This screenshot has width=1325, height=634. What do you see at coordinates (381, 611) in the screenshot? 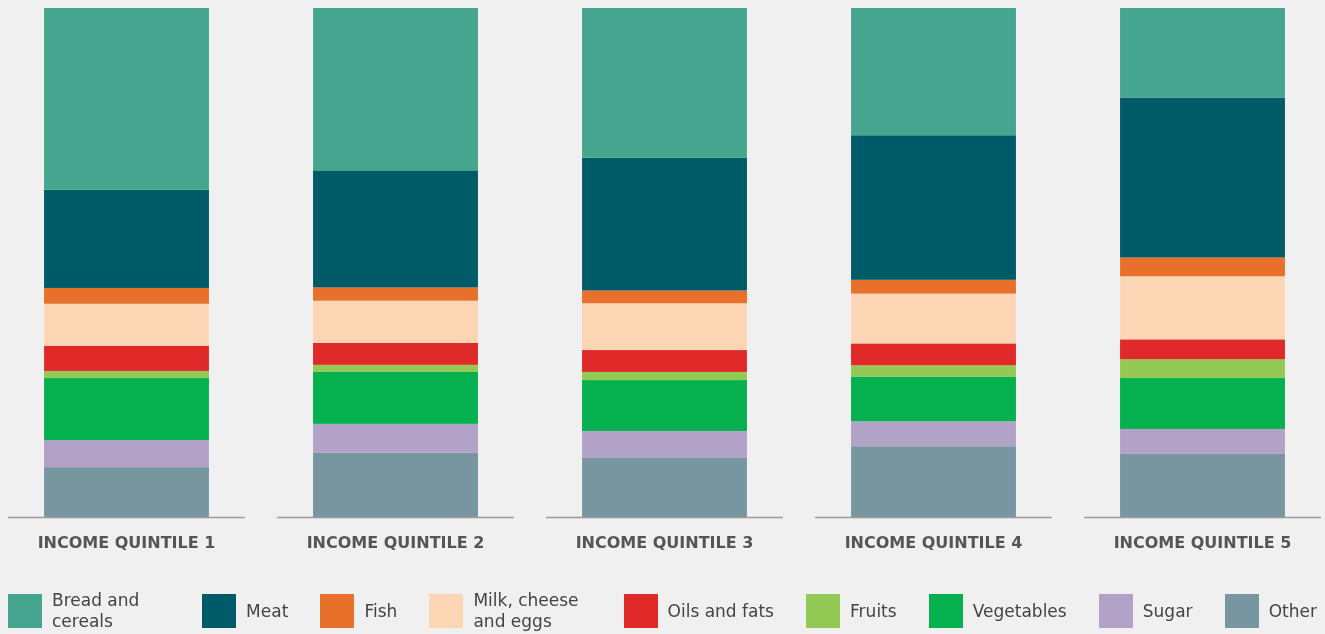
I see `legend-label: Fish` at bounding box center [381, 611].